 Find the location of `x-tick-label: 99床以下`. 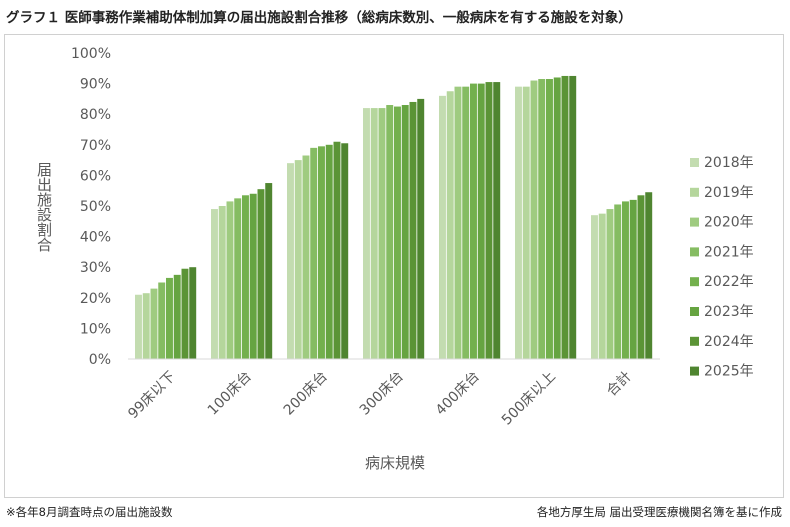

x-tick-label: 99床以下 is located at coordinates (152, 396).